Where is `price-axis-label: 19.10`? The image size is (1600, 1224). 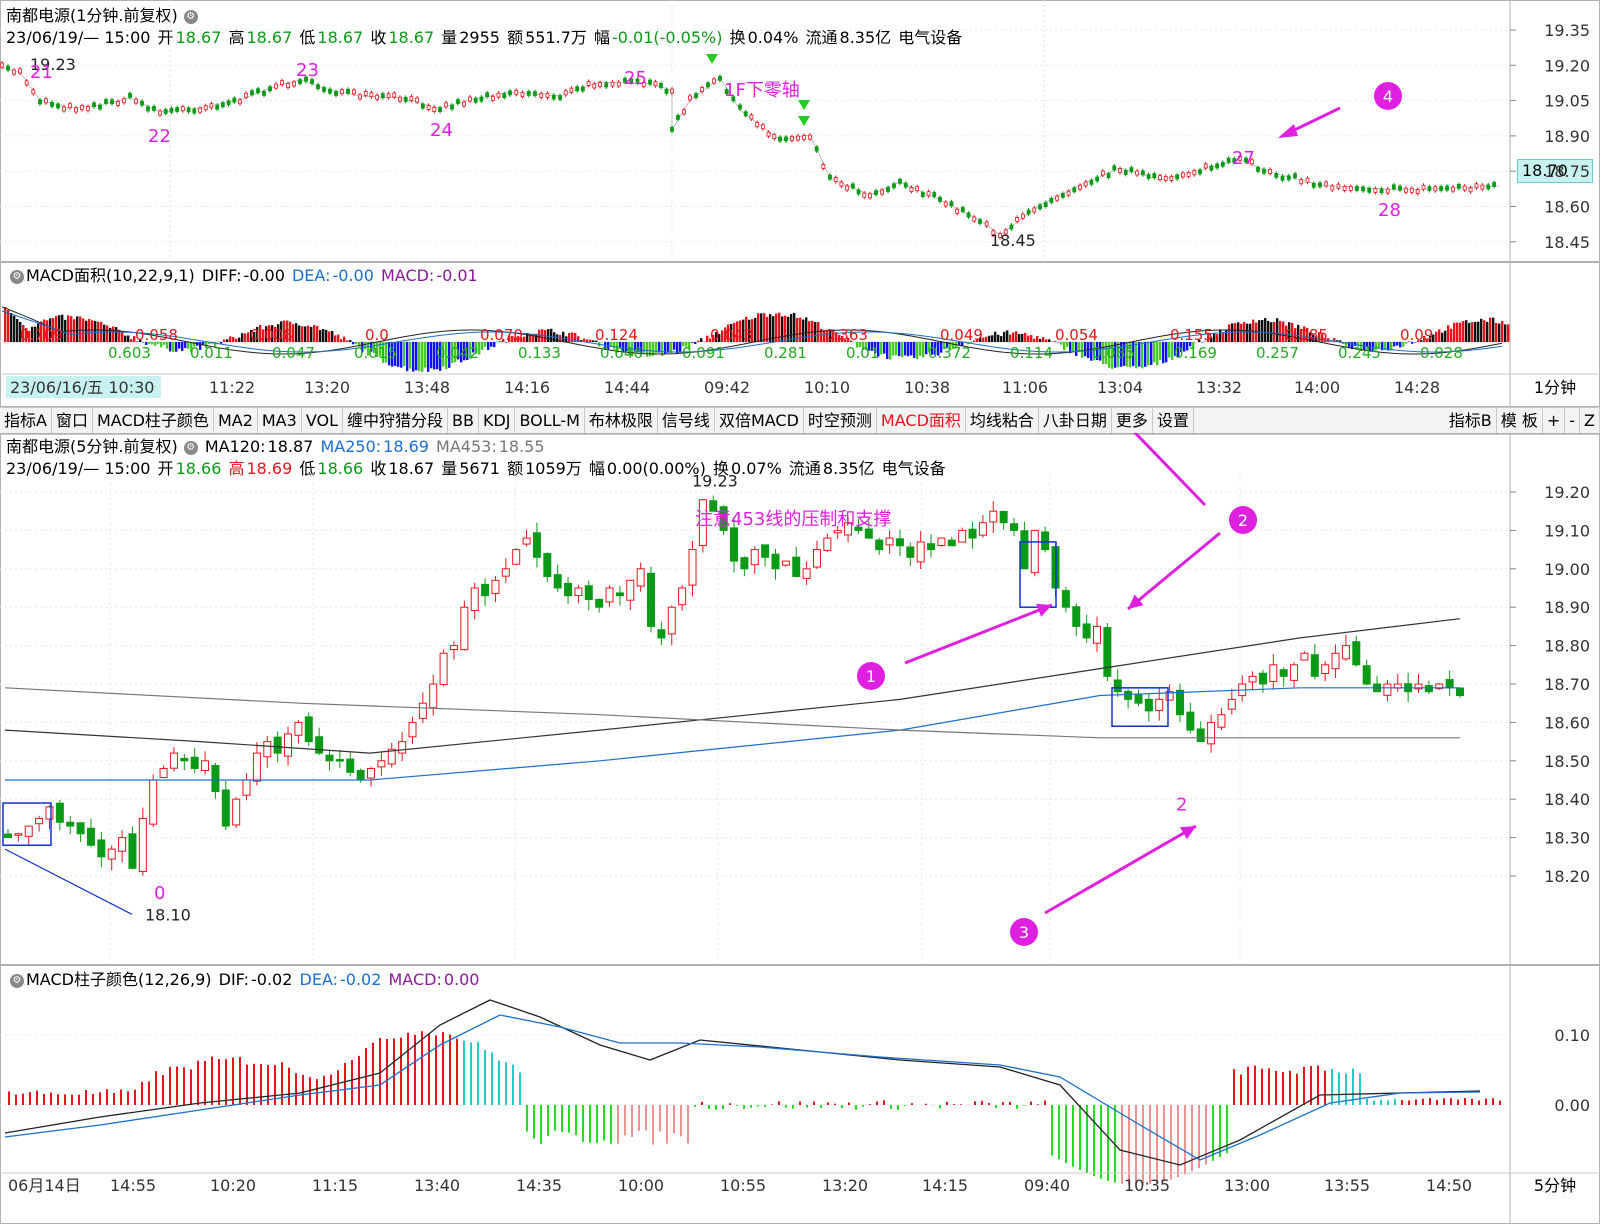
price-axis-label: 19.10 is located at coordinates (1567, 530).